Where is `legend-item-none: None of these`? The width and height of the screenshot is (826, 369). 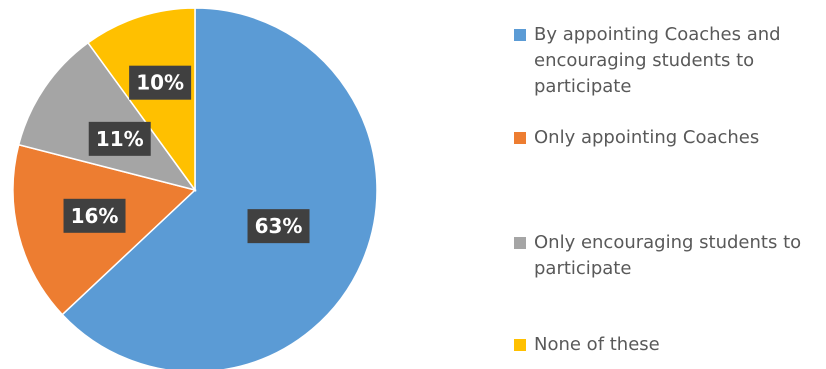 legend-item-none: None of these is located at coordinates (669, 345).